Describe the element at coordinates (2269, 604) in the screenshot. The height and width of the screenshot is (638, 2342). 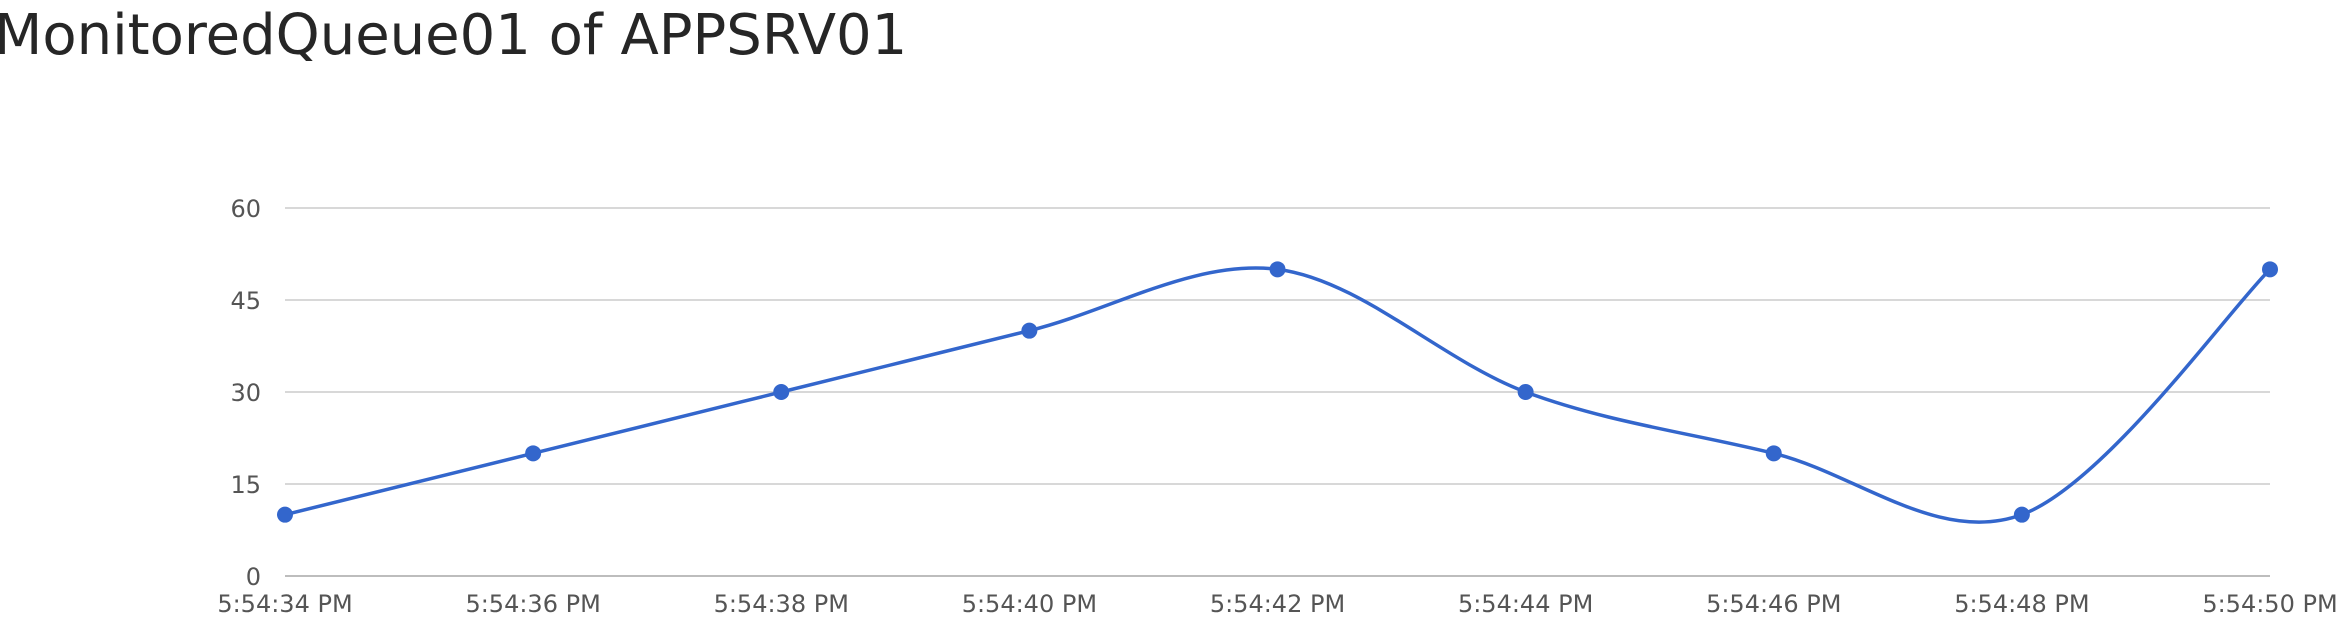
I see `x-tick-label: 5:54:50 PM` at that location.